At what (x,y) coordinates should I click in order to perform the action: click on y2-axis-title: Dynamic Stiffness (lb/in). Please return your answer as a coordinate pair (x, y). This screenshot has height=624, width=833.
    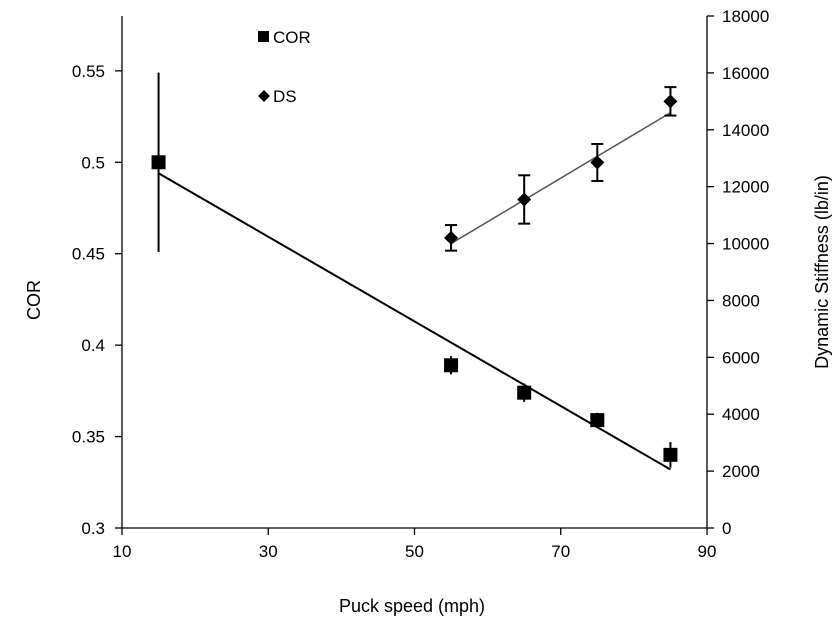
    Looking at the image, I should click on (822, 272).